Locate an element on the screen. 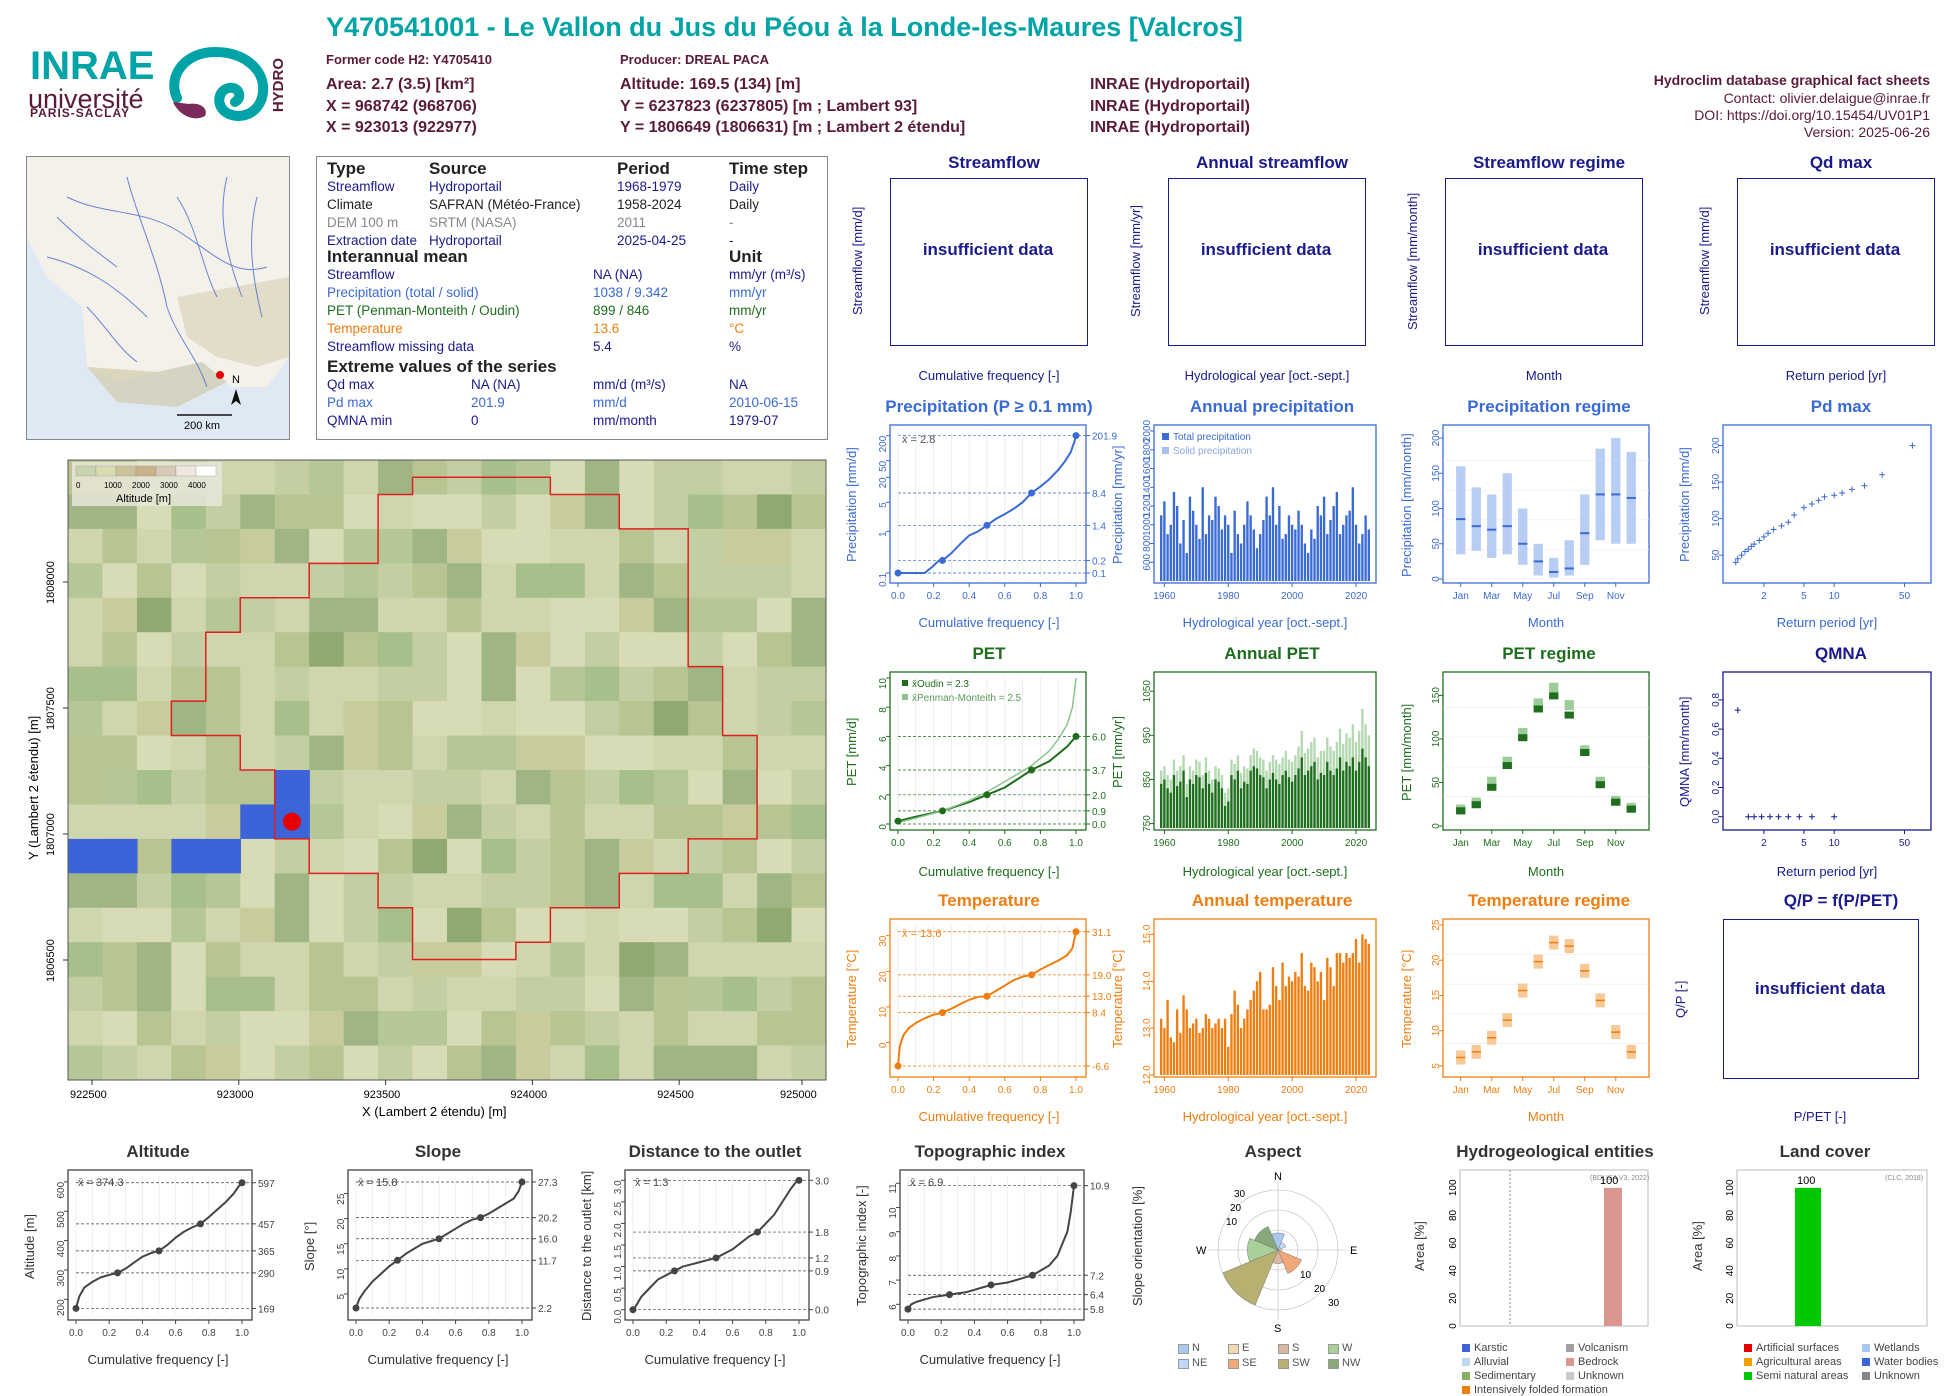 This screenshot has height=1396, width=1960. x-tick-label: 0.2 is located at coordinates (941, 1333).